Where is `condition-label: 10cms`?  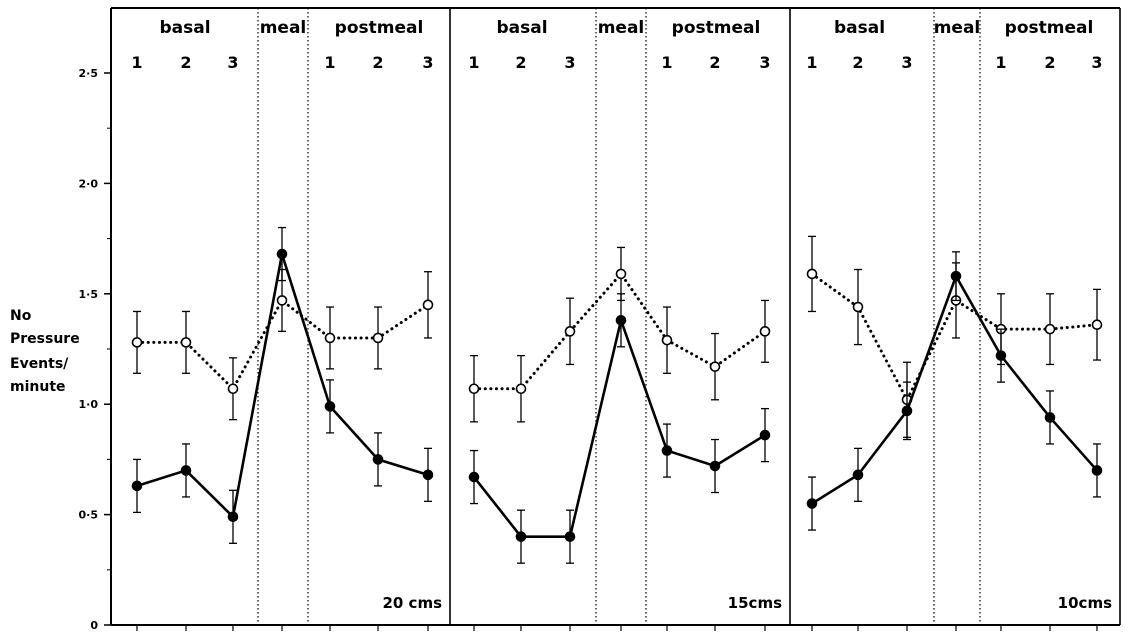
condition-label: 10cms is located at coordinates (1085, 603).